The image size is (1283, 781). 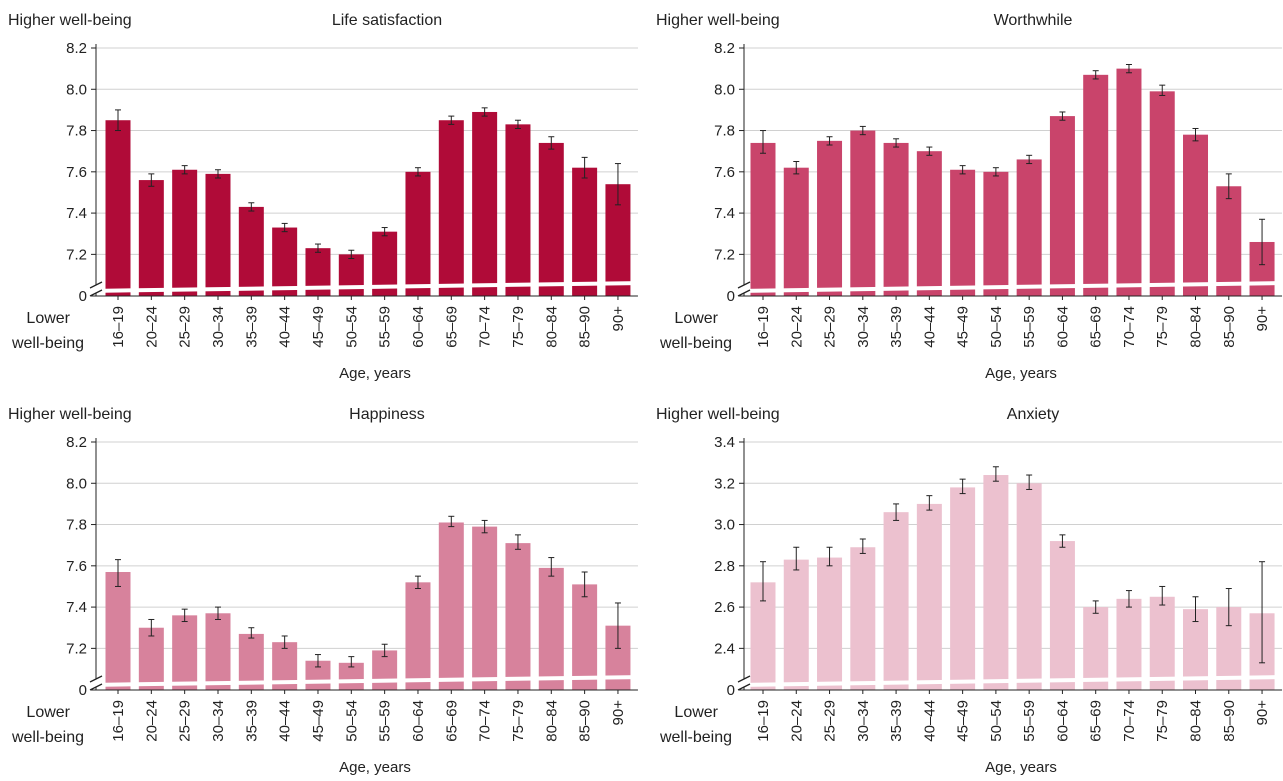 I want to click on x-tick-label: 90+, so click(x=618, y=319).